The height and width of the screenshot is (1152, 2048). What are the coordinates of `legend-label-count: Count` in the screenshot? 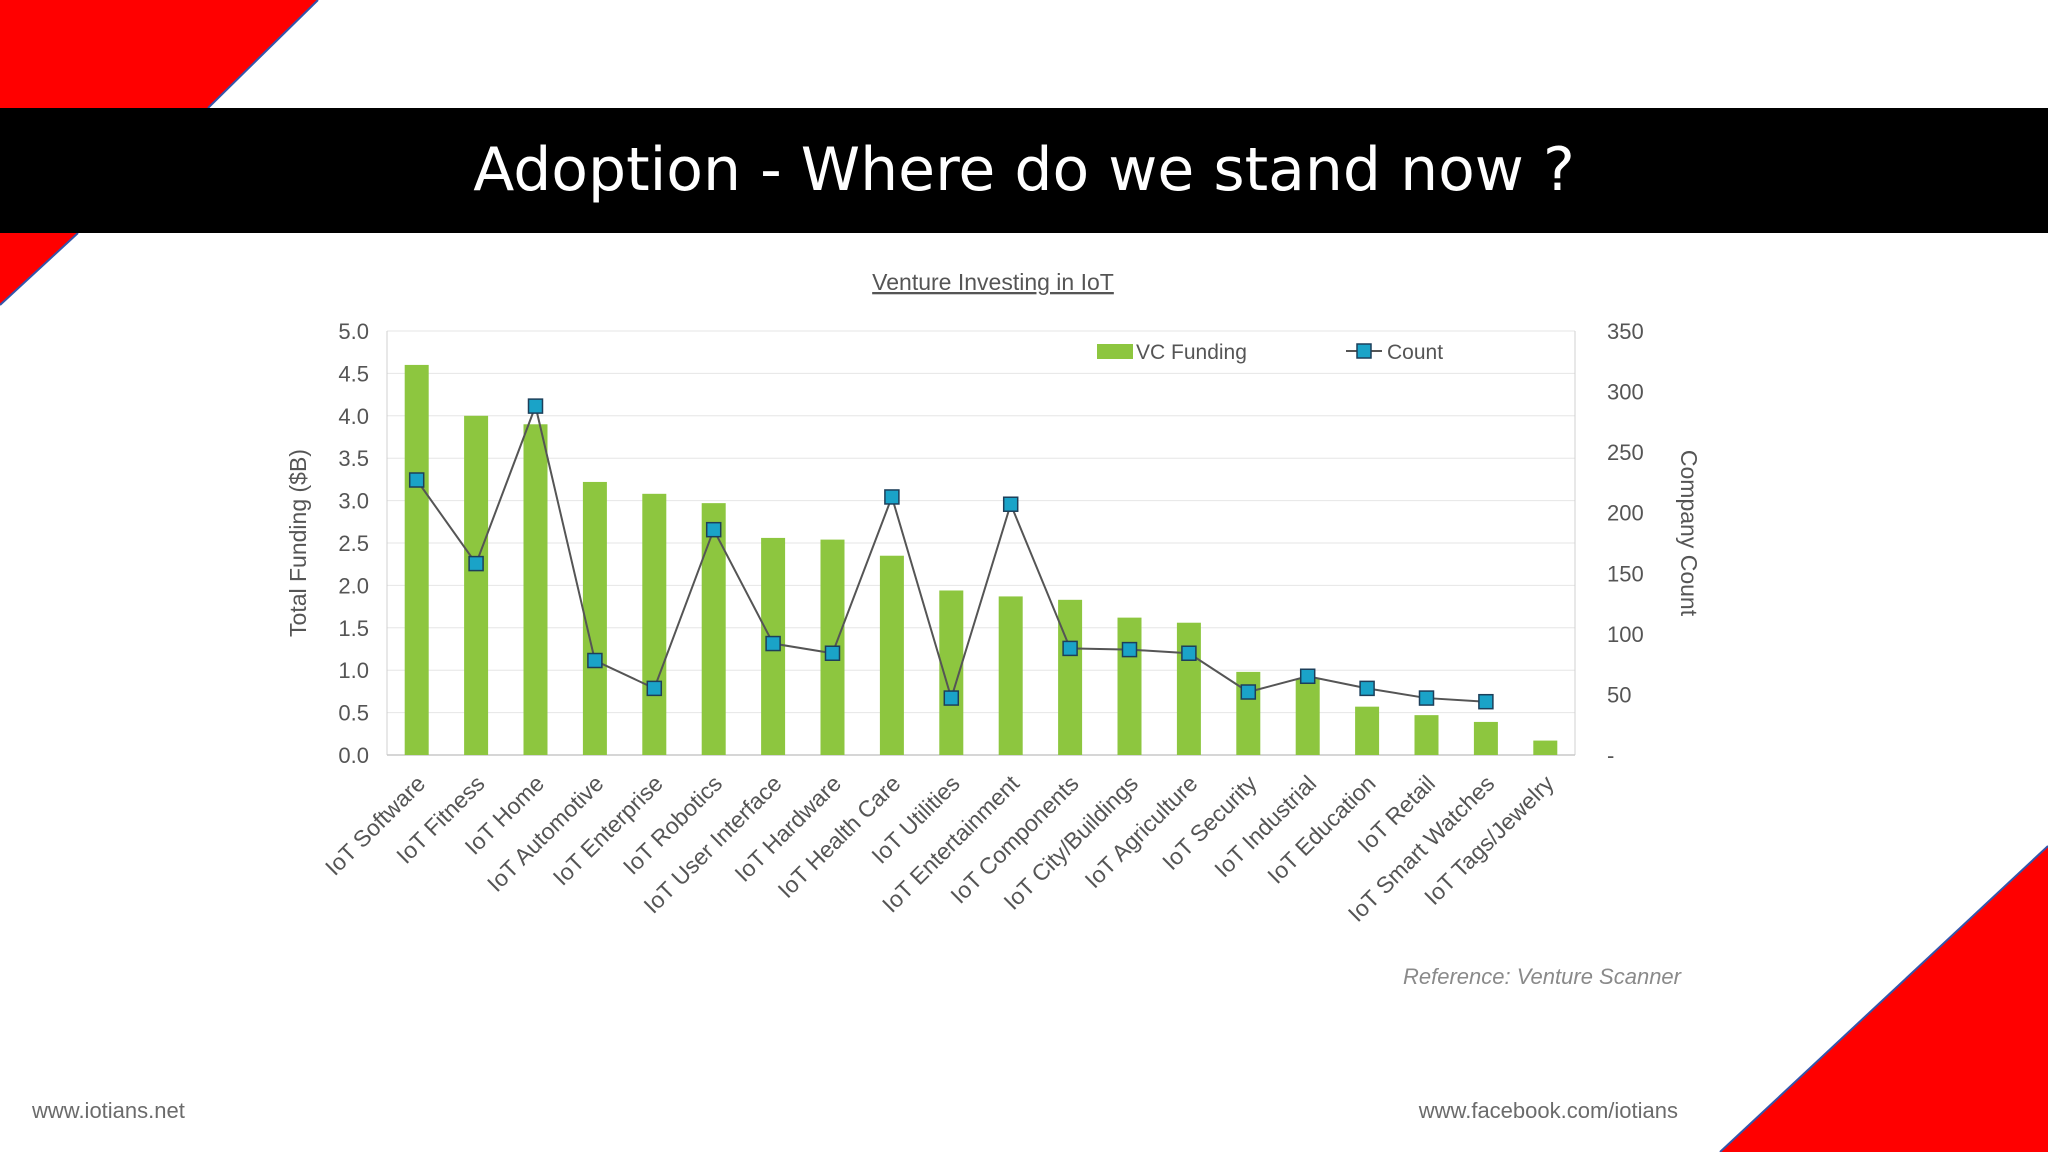 It's located at (1415, 352).